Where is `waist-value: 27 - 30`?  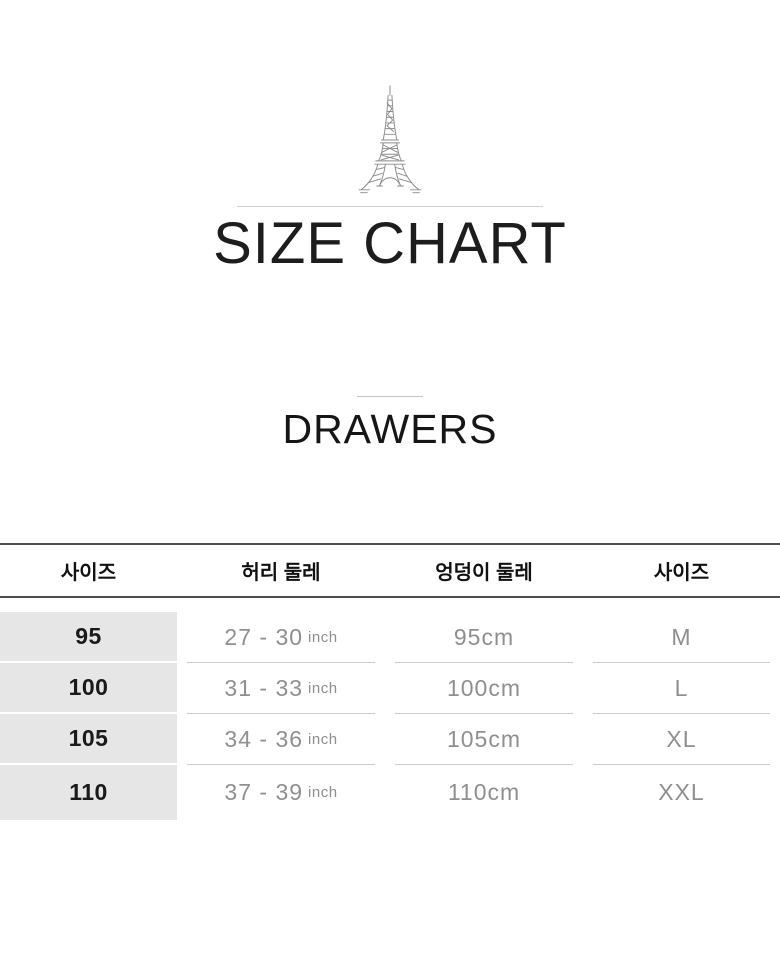 waist-value: 27 - 30 is located at coordinates (264, 636).